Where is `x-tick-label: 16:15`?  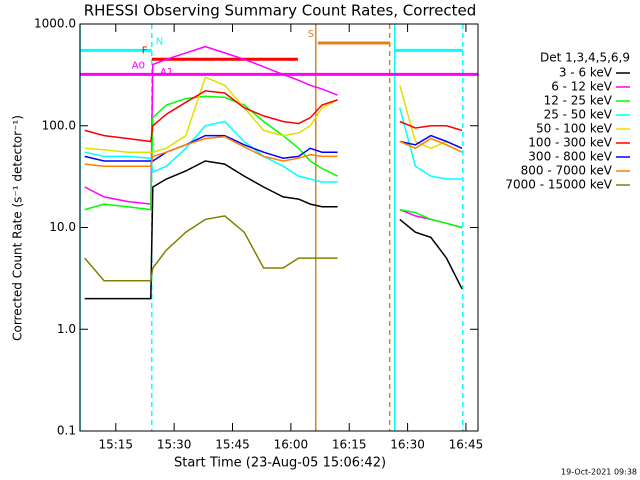
x-tick-label: 16:15 is located at coordinates (349, 445).